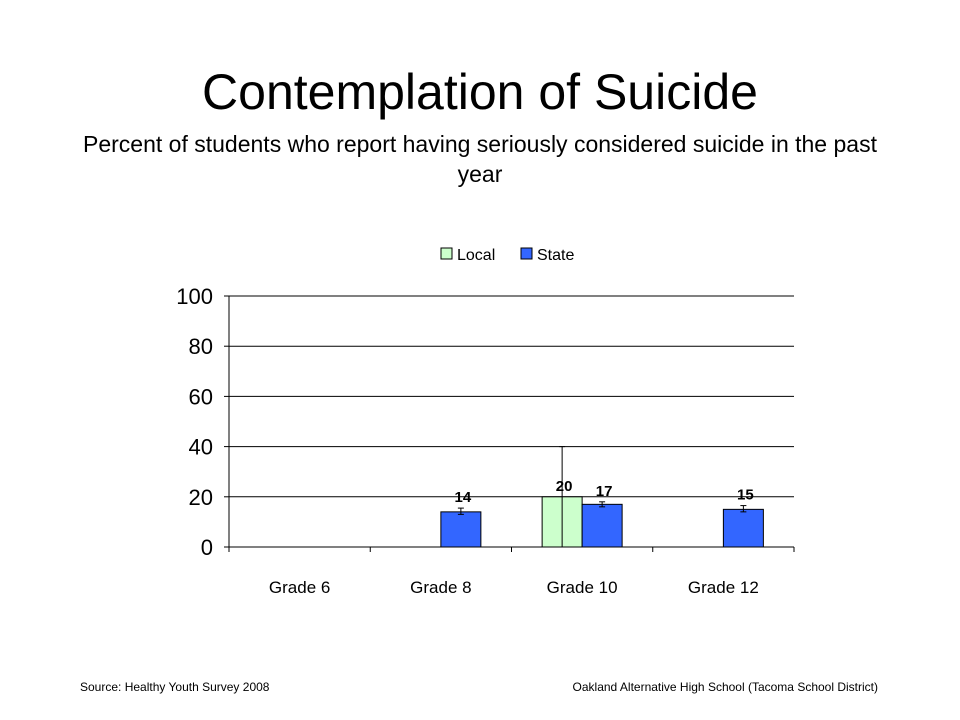 The width and height of the screenshot is (960, 720). I want to click on source-note: Source: Healthy Youth Survey 2008, so click(175, 687).